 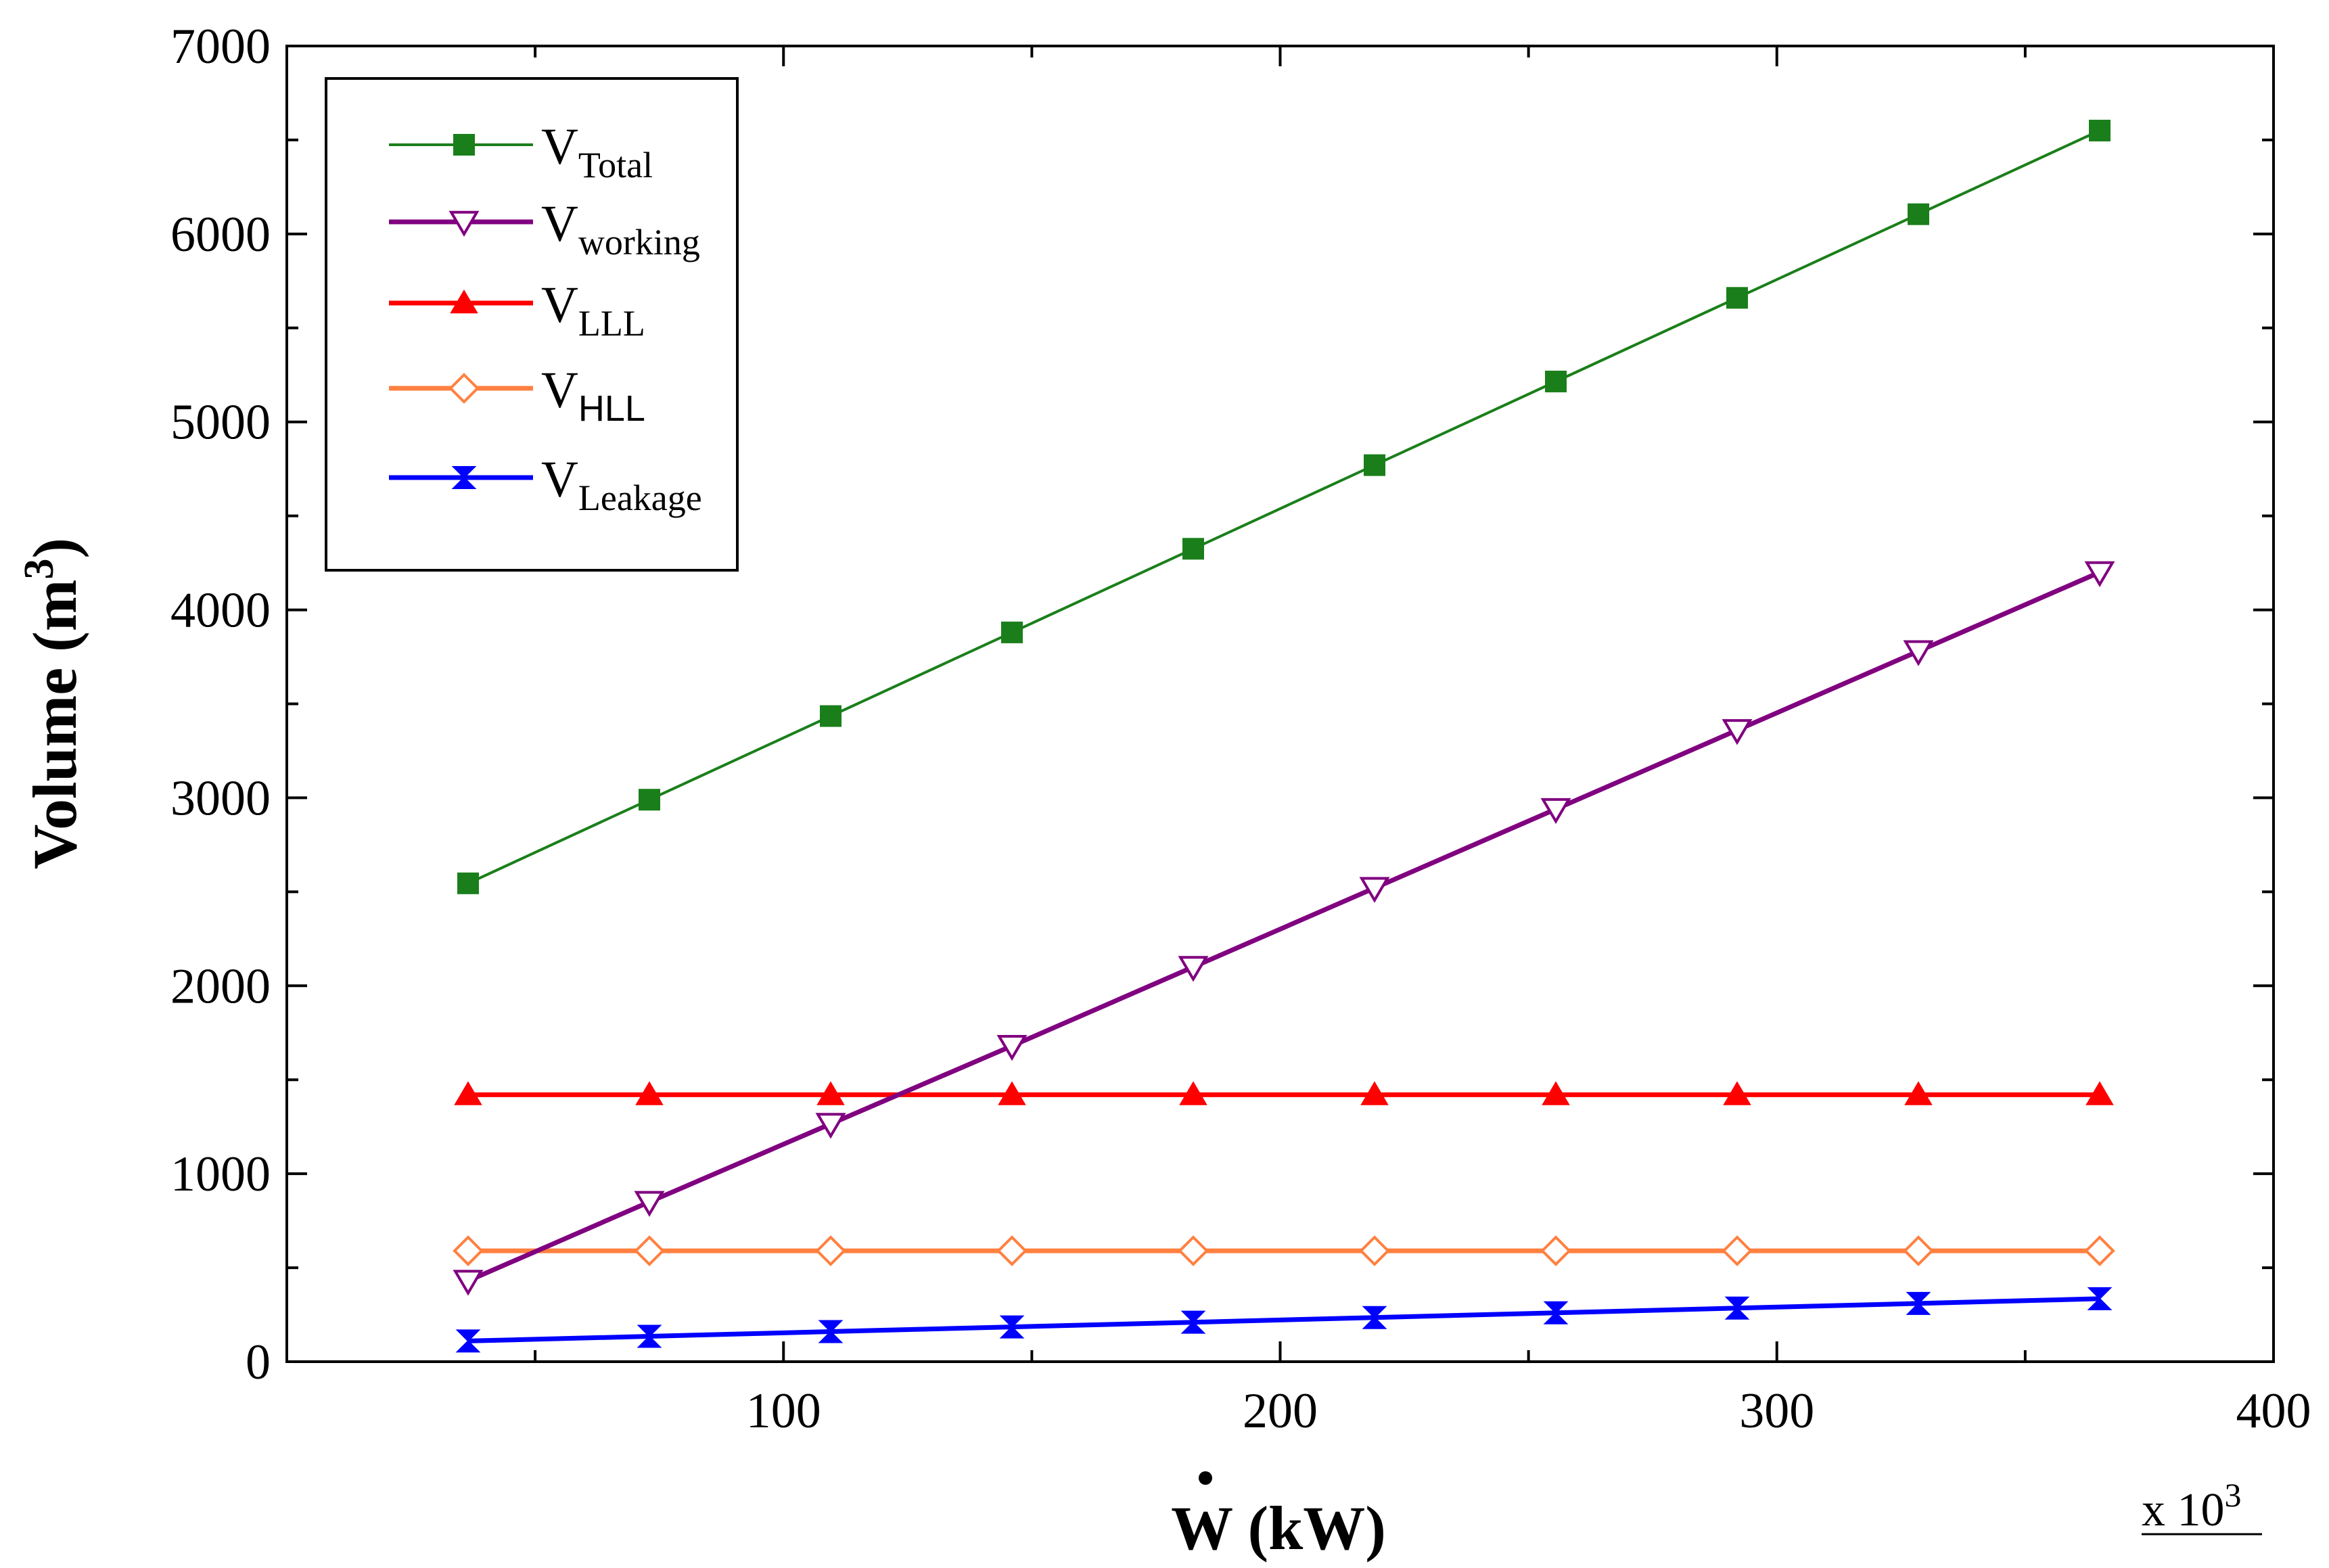 I want to click on legend-label: VLeakage, so click(x=621, y=485).